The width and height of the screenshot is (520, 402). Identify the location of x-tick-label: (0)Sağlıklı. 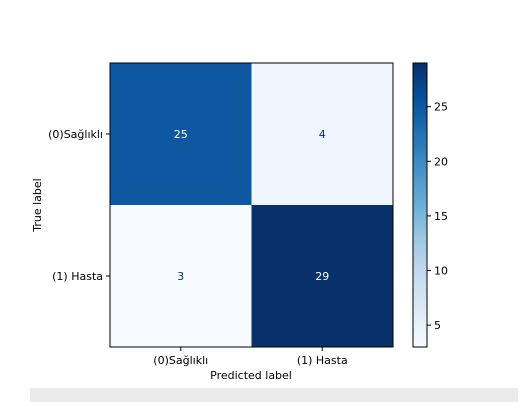
(180, 360).